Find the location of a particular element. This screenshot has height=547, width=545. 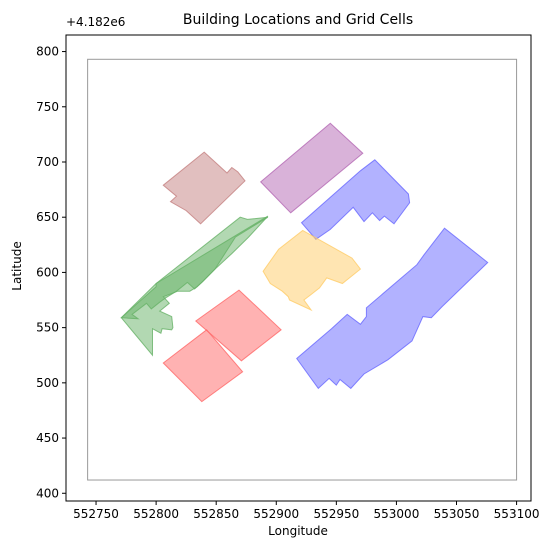

y-offset-label: +4.182e6 is located at coordinates (95, 22).